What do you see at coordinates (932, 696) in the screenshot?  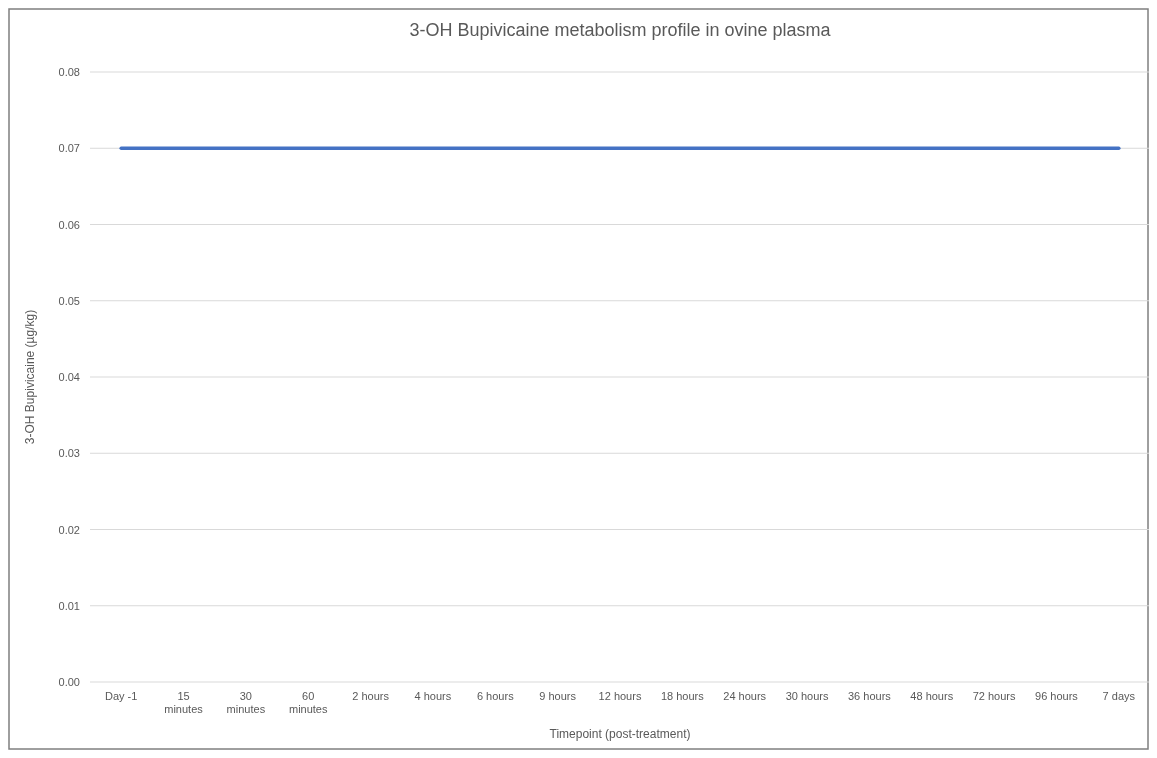 I see `x-tick-label: 48 hours` at bounding box center [932, 696].